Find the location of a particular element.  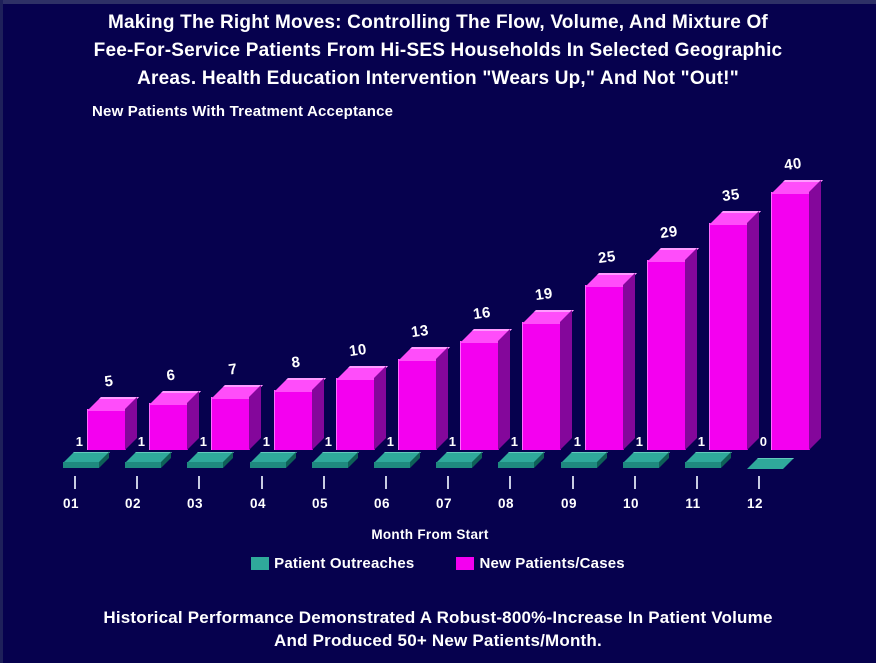

bar-value-label: 5 is located at coordinates (109, 381).